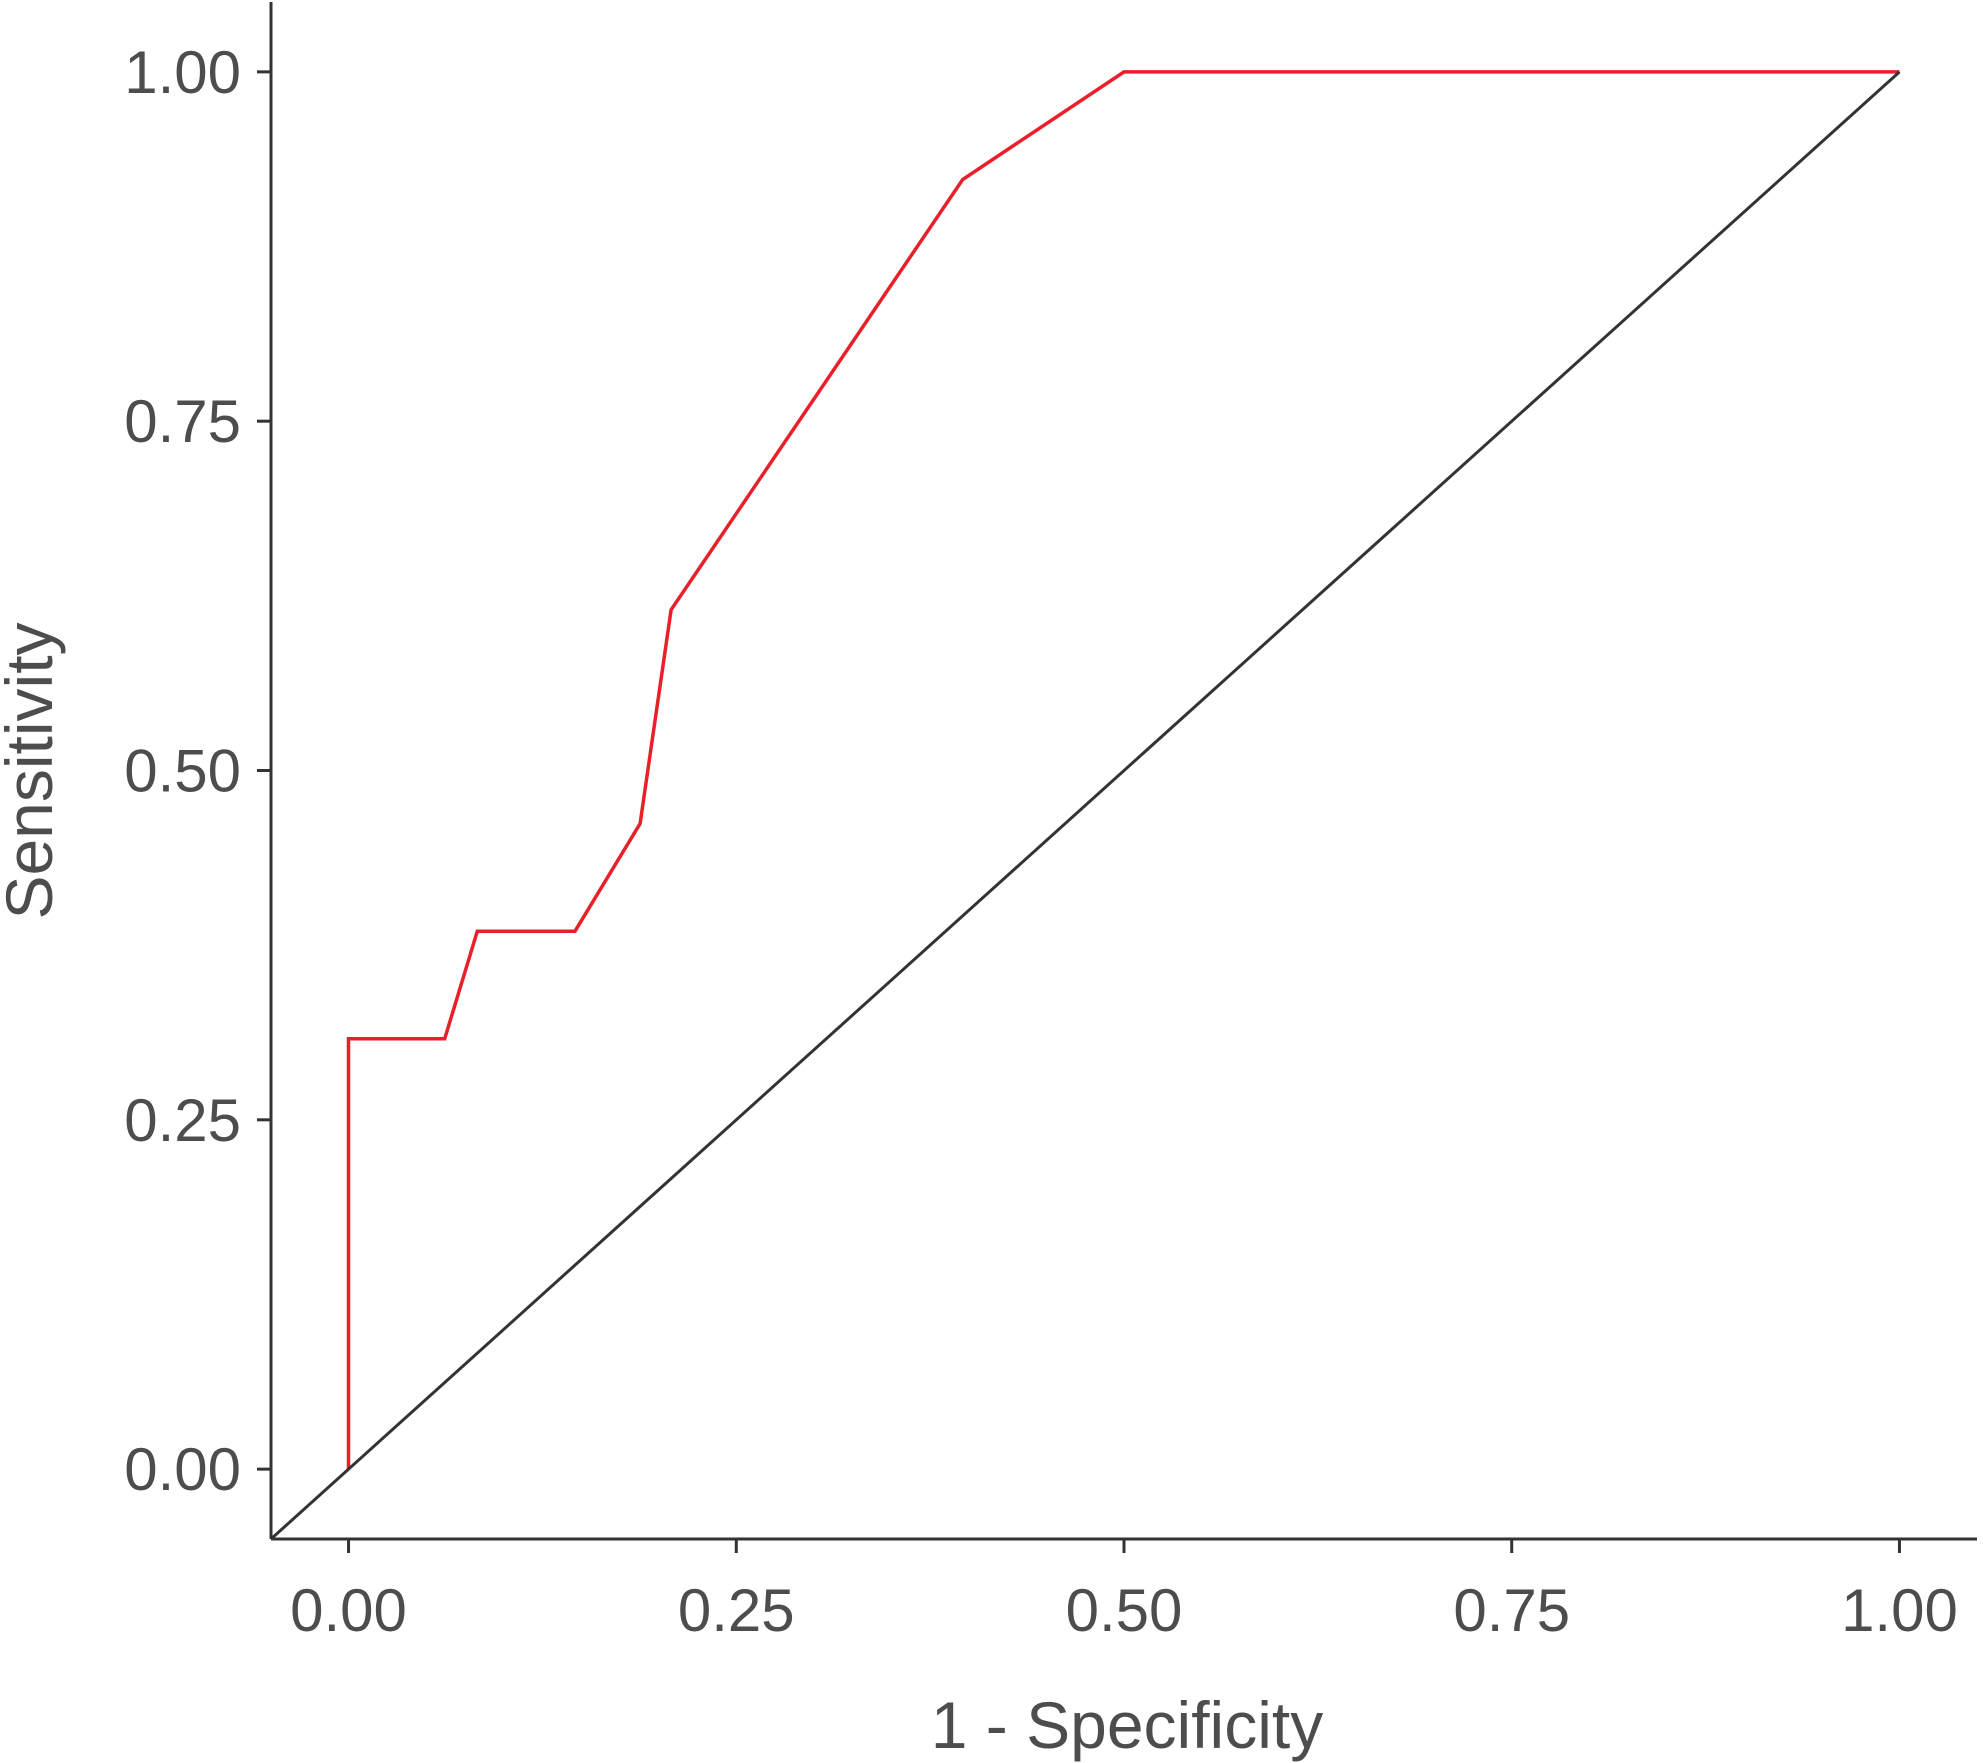 The height and width of the screenshot is (1763, 1983). Describe the element at coordinates (348, 1610) in the screenshot. I see `x-tick-label: 0.00` at that location.